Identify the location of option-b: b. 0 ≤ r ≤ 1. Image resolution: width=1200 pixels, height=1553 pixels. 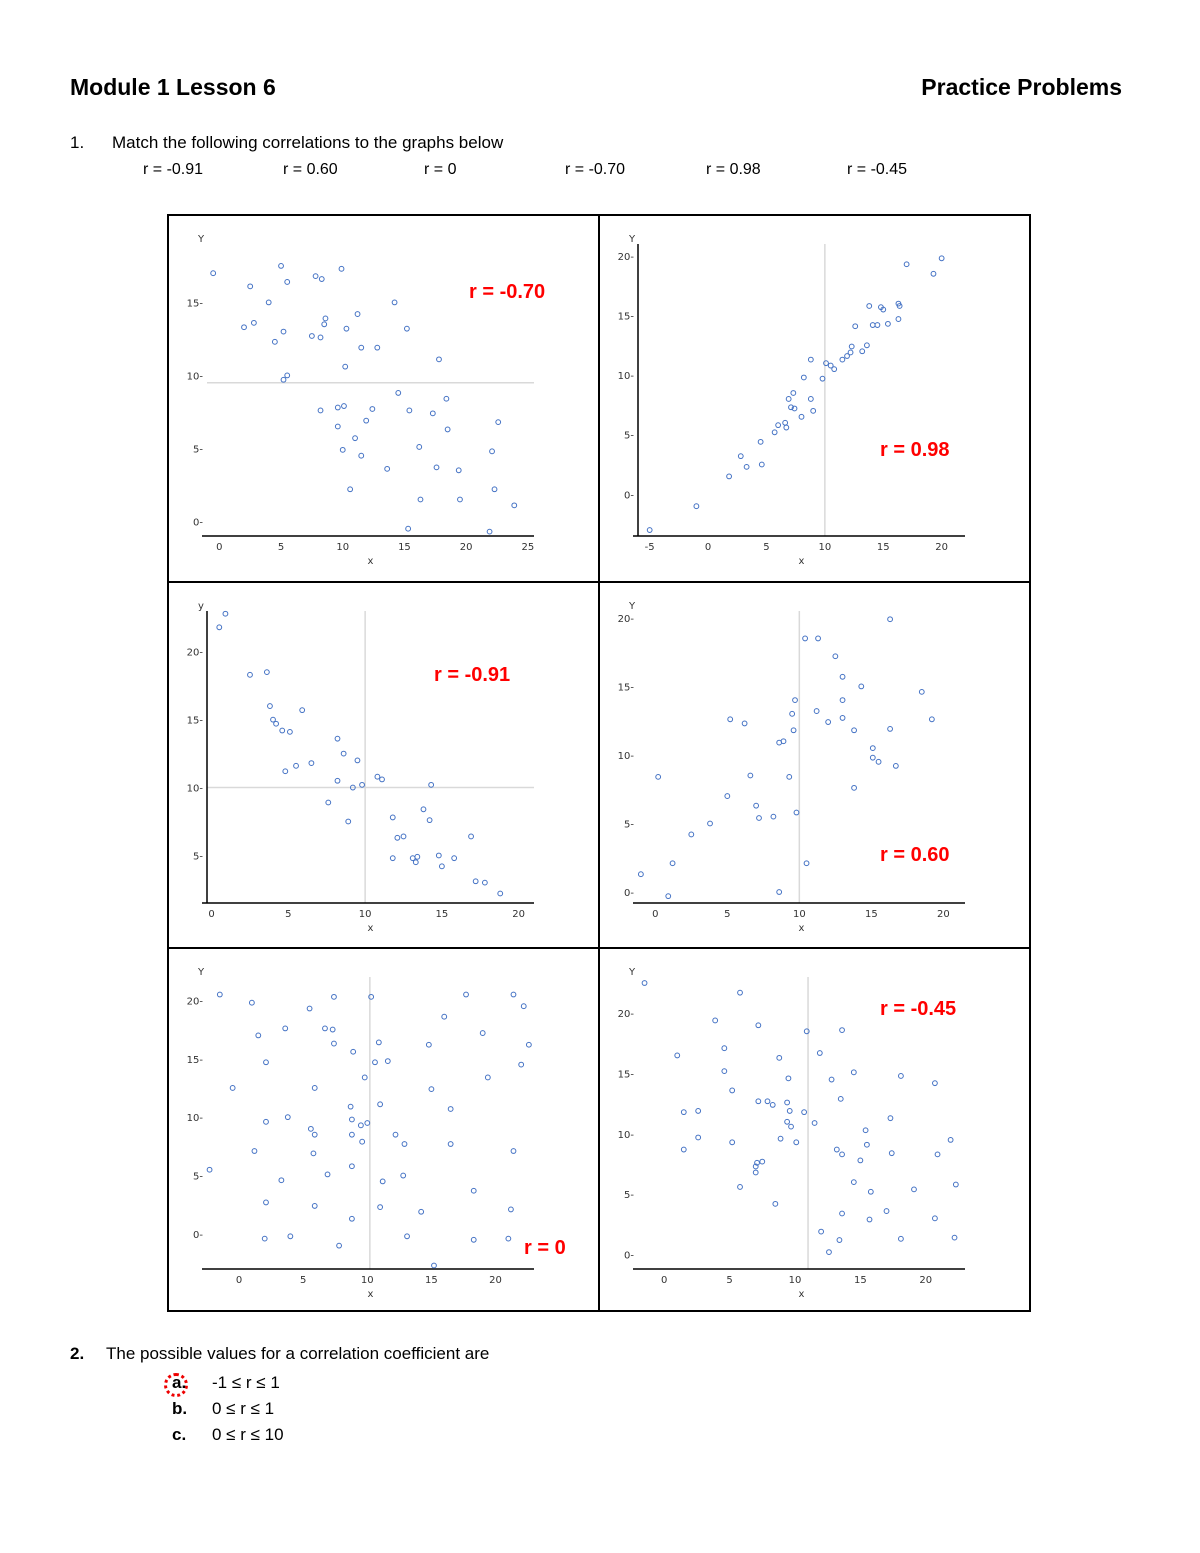
(223, 1408).